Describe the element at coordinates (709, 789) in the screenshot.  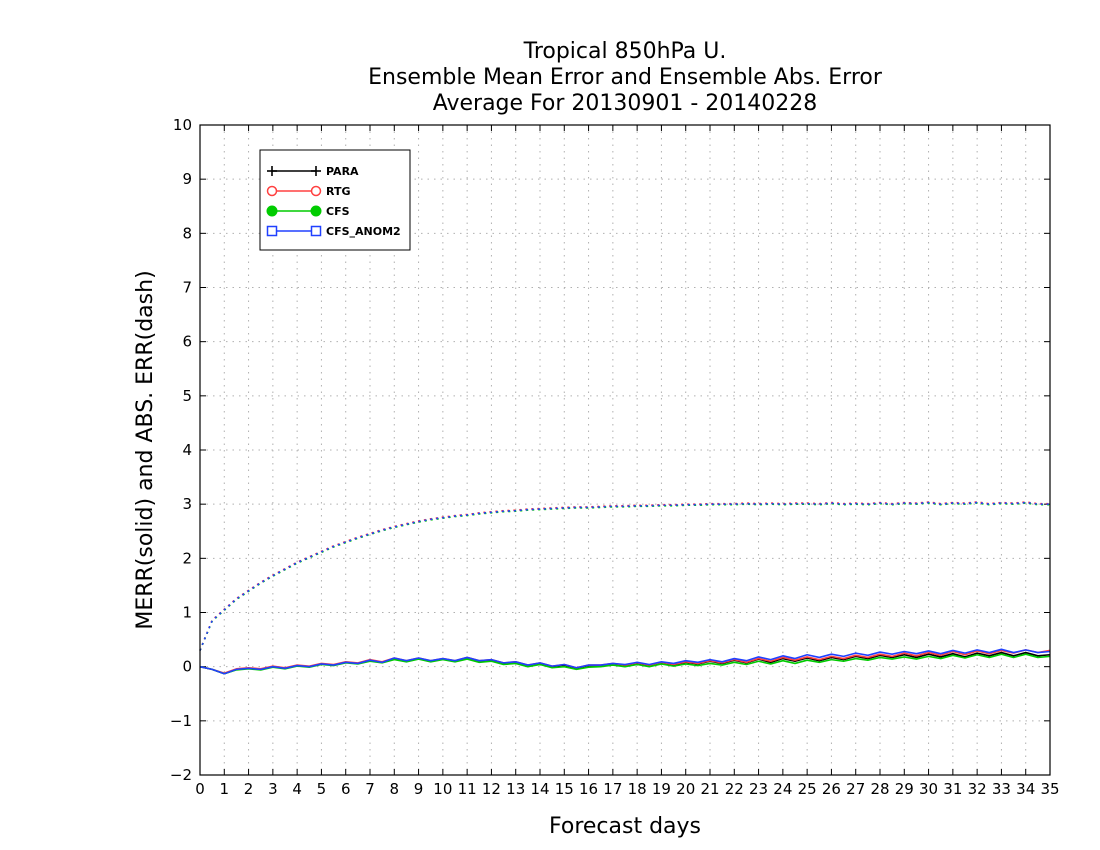
I see `x-tick-label: 21` at that location.